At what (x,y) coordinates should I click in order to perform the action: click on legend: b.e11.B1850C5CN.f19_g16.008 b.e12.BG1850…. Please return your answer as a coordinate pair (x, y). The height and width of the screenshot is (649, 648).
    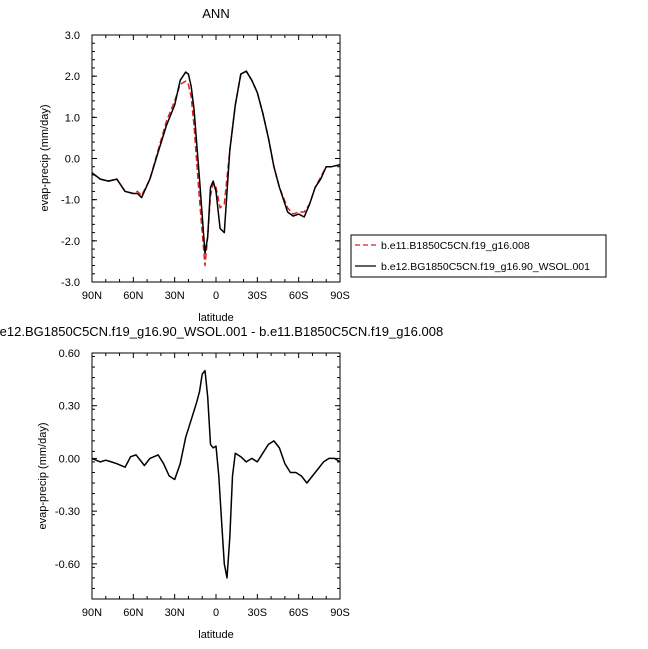
    Looking at the image, I should click on (478, 256).